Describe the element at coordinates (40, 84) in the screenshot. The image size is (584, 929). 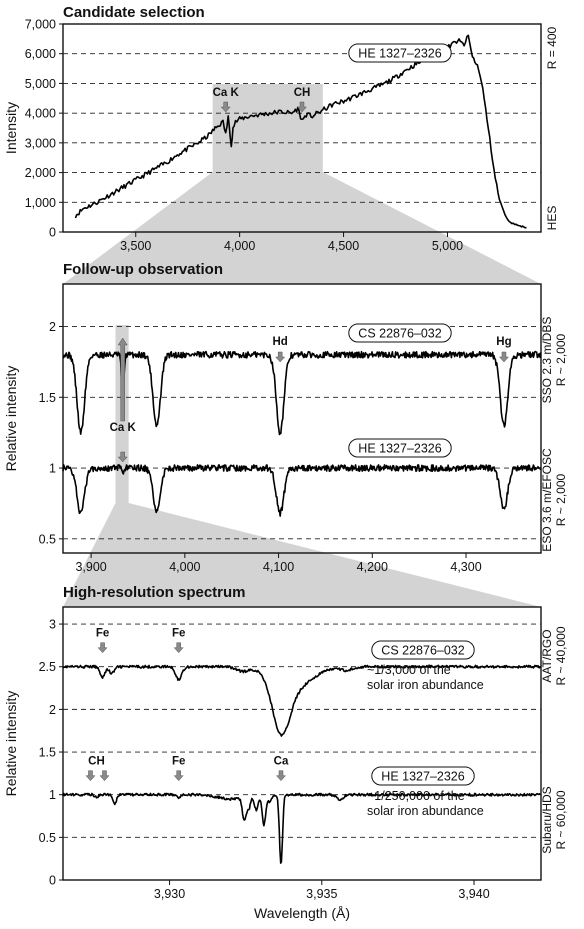
I see `y-tick-label: 5,000` at that location.